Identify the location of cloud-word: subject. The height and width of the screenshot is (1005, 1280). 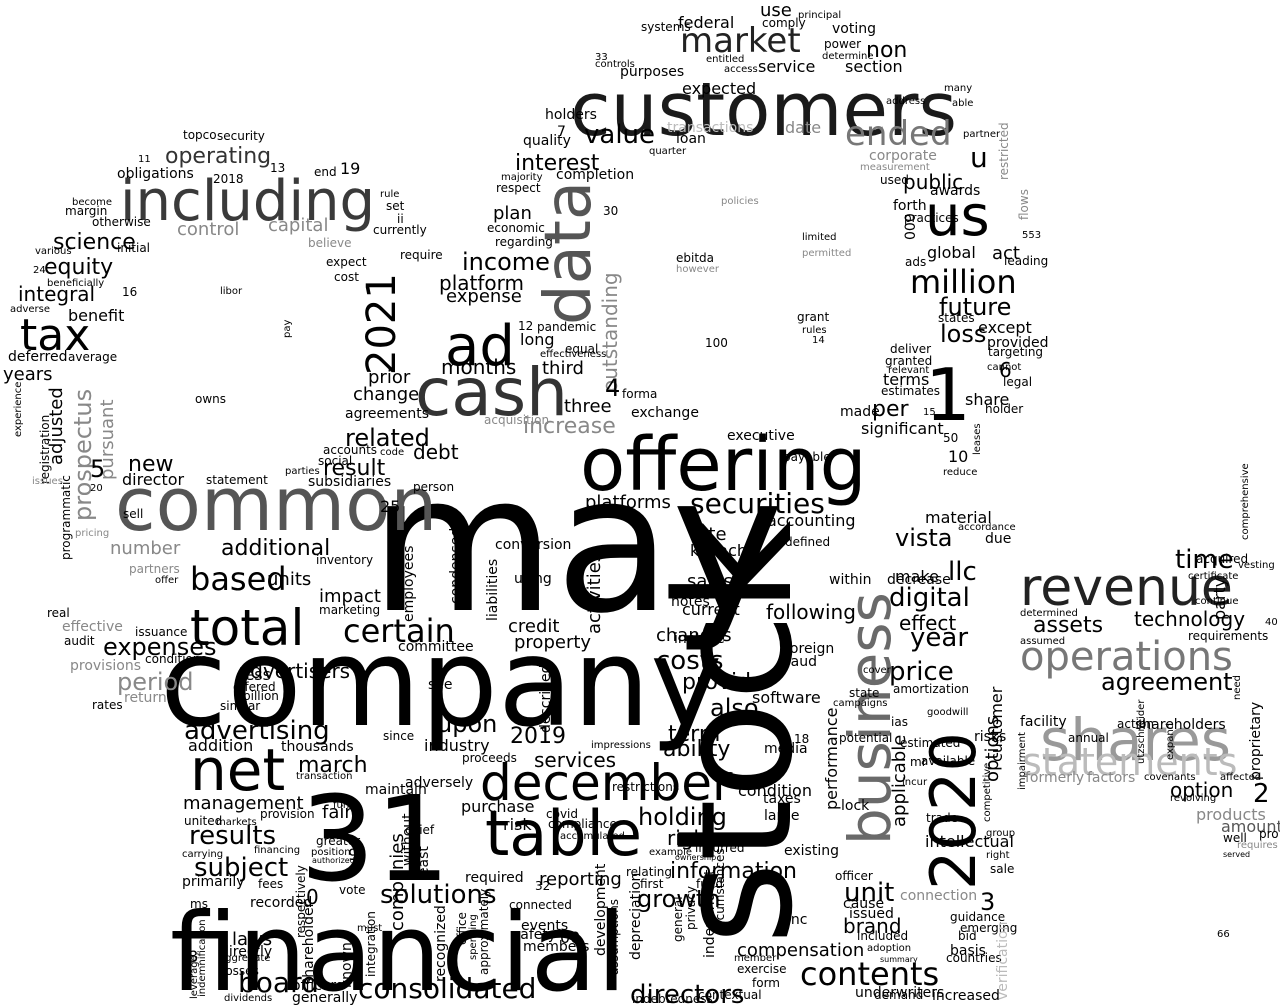
(241, 868).